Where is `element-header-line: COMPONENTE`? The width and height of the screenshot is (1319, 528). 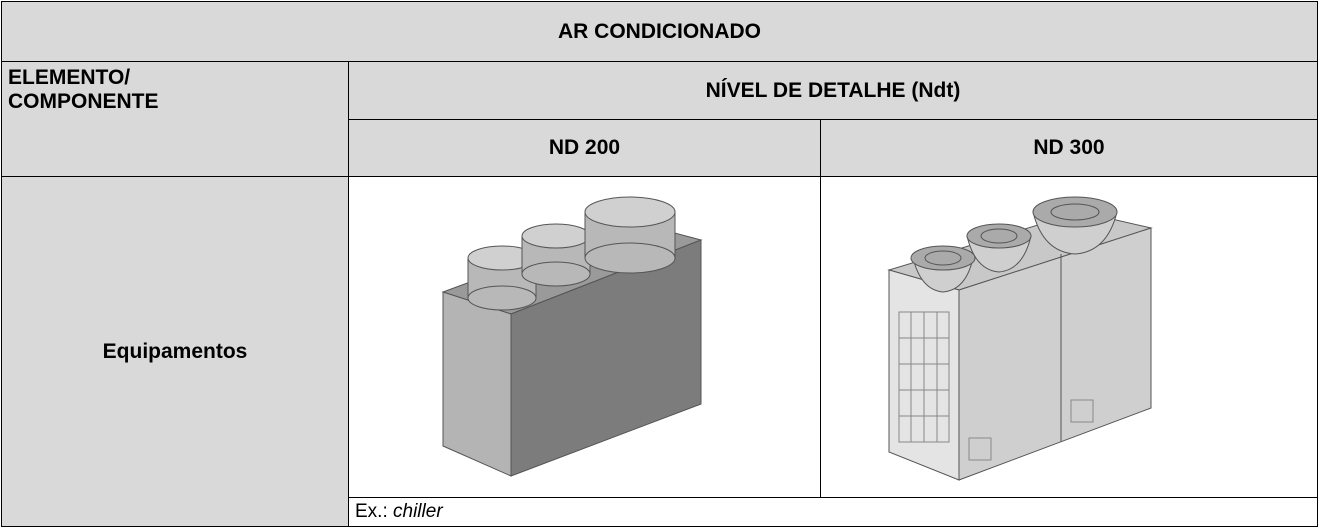 element-header-line: COMPONENTE is located at coordinates (83, 101).